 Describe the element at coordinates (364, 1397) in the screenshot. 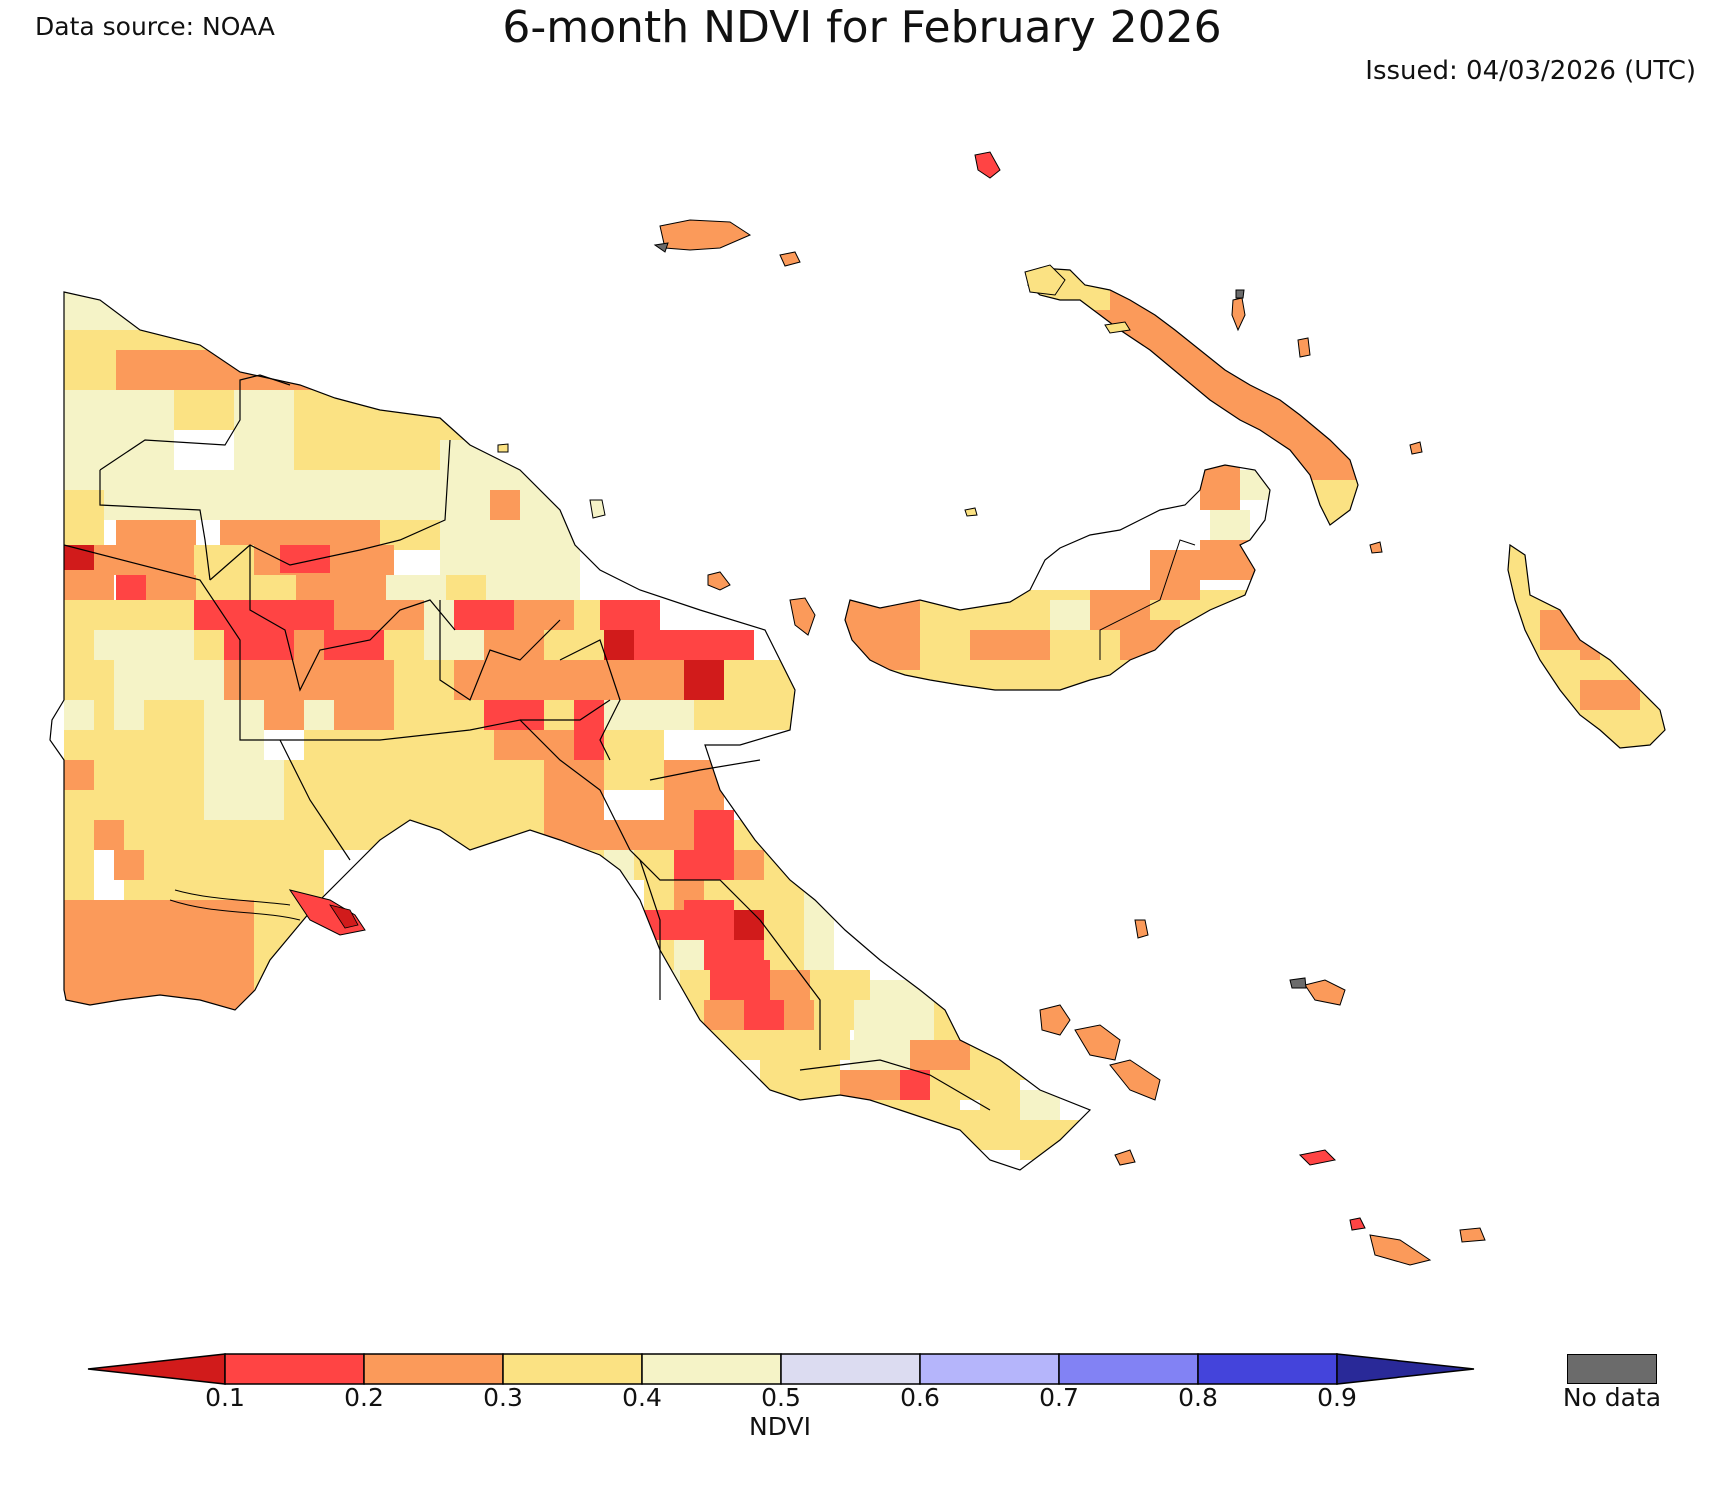

I see `tick-label: 0.2` at that location.